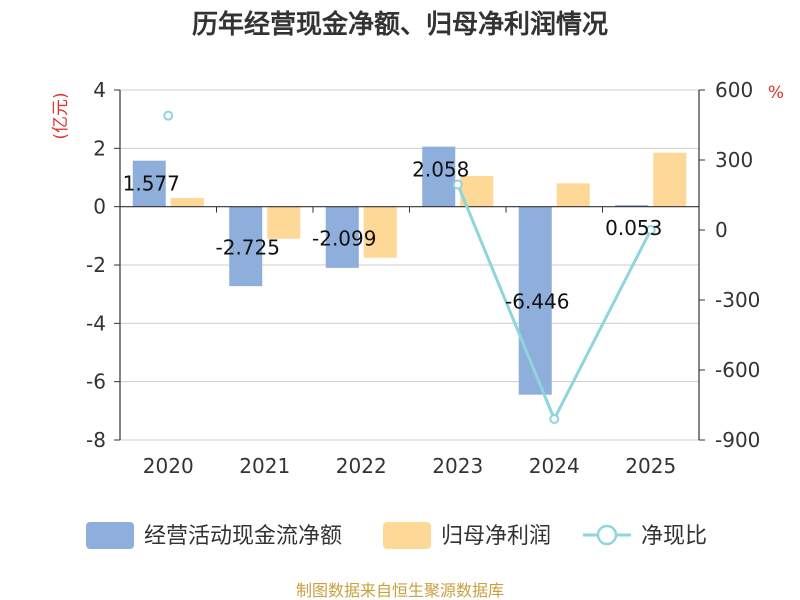 This screenshot has height=600, width=800. What do you see at coordinates (151, 184) in the screenshot?
I see `data-label-cashflow-2020: 1.577` at bounding box center [151, 184].